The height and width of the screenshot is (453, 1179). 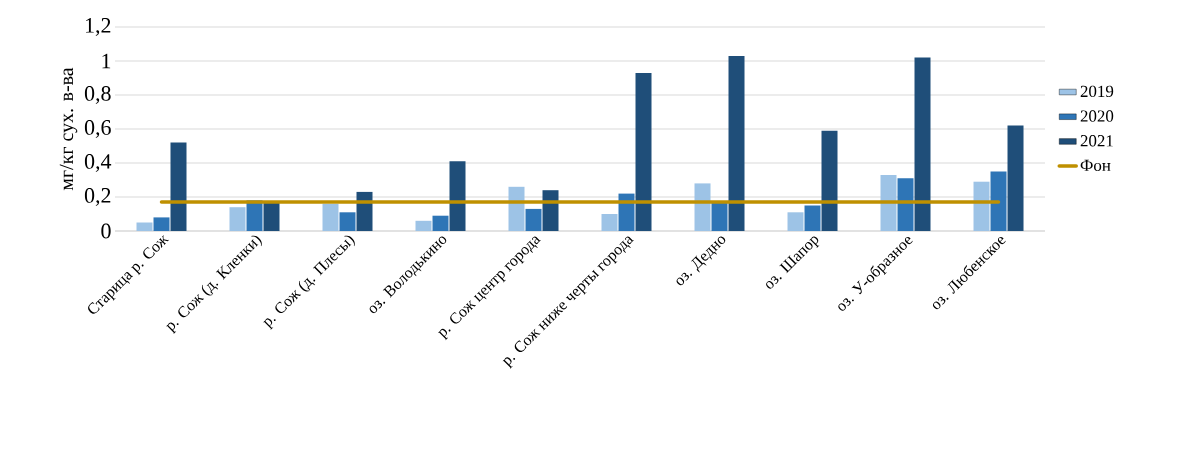 What do you see at coordinates (68, 129) in the screenshot?
I see `y-axis-title: мг/кг сух. в-ва` at bounding box center [68, 129].